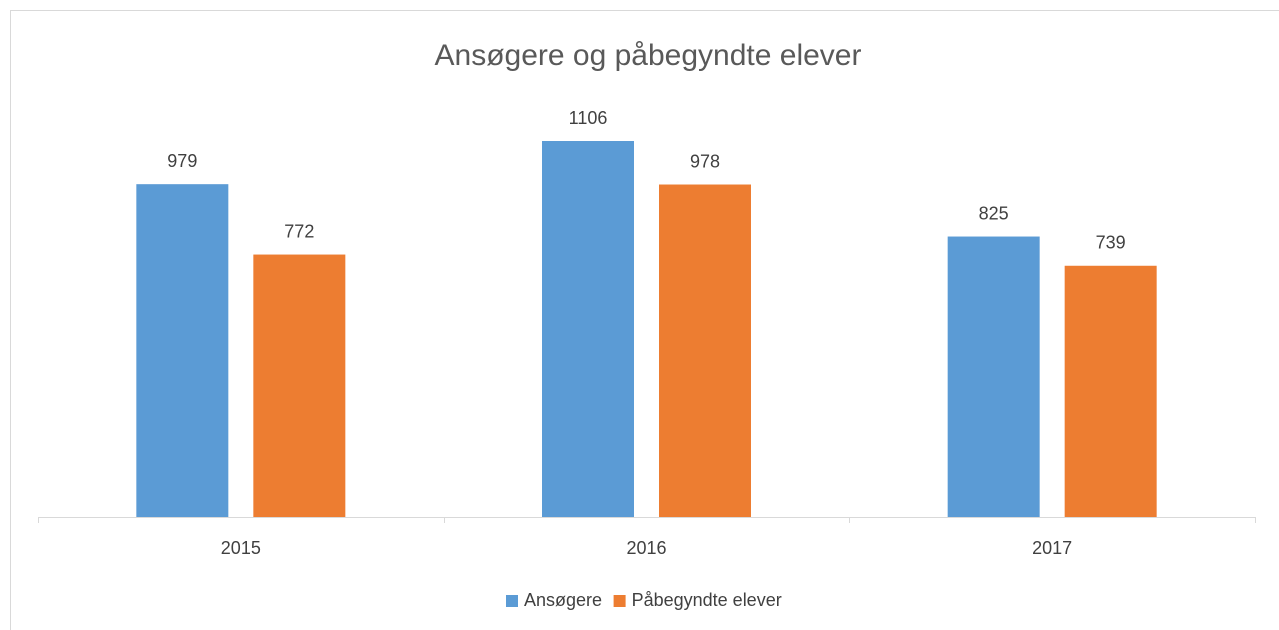  What do you see at coordinates (705, 161) in the screenshot?
I see `data-label: 978` at bounding box center [705, 161].